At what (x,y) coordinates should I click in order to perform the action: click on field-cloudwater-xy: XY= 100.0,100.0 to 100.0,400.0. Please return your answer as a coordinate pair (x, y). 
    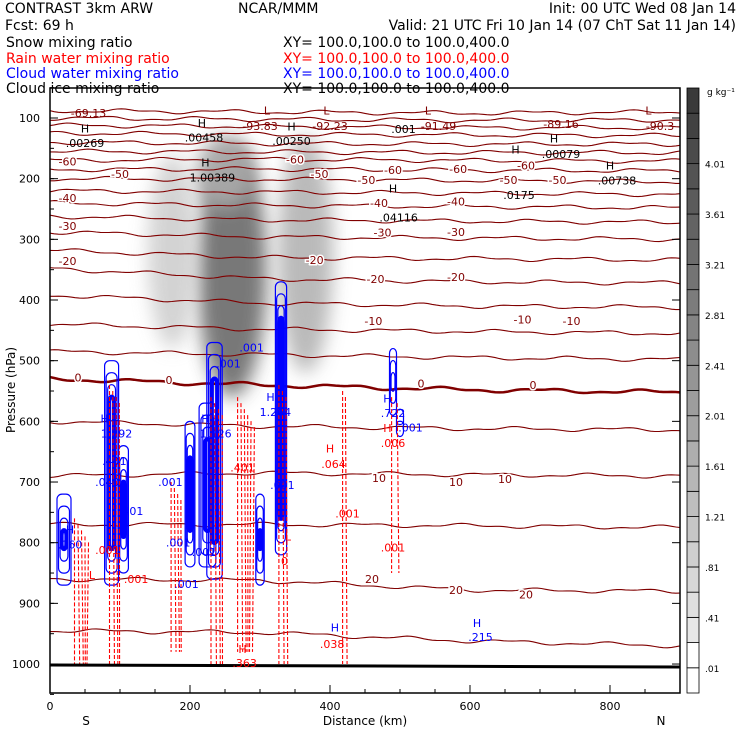
    Looking at the image, I should click on (396, 74).